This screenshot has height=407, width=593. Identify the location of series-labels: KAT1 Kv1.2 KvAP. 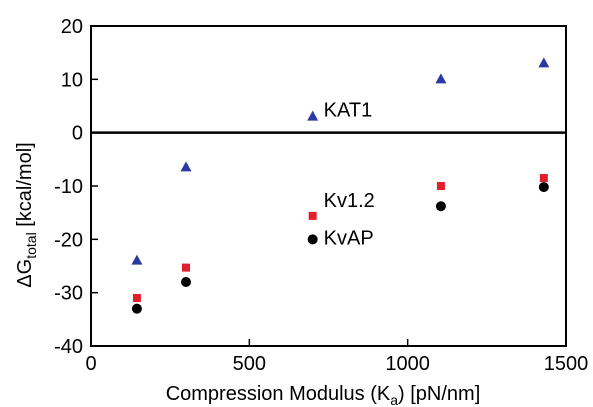
(349, 175).